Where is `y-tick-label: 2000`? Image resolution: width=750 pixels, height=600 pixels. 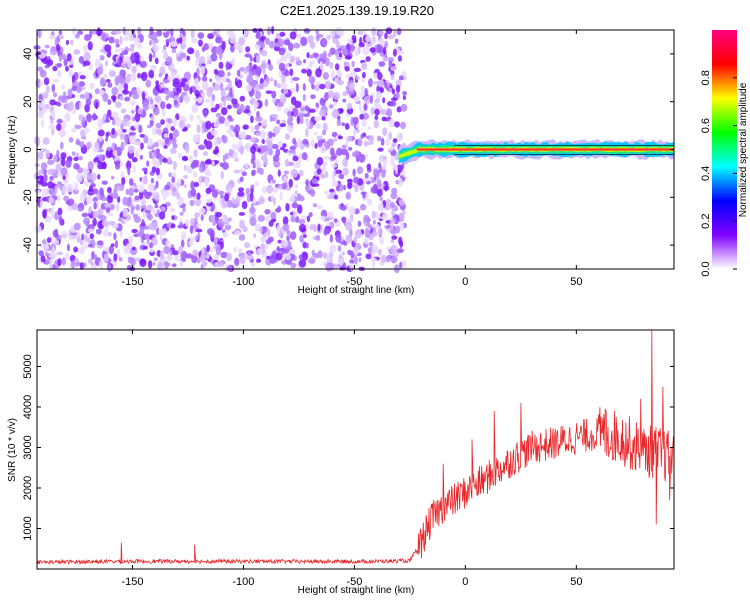
y-tick-label: 2000 is located at coordinates (28, 488).